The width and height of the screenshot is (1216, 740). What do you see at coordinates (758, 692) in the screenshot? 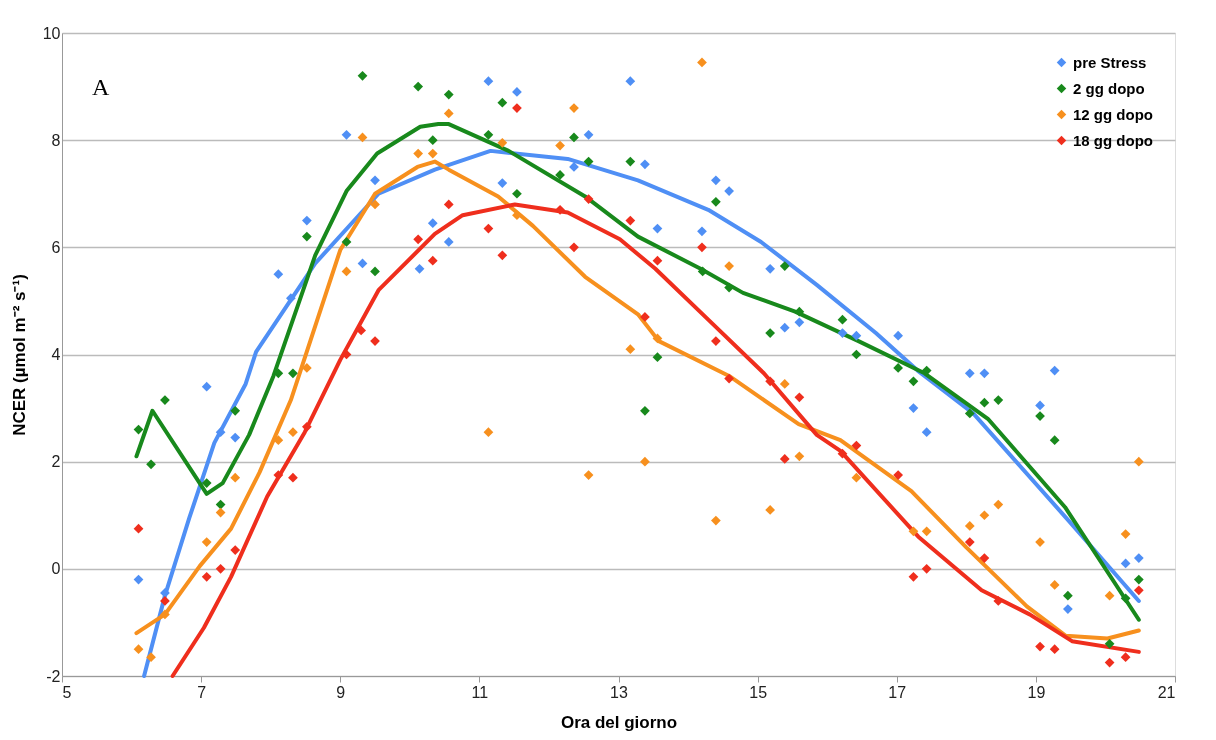
I see `x-tick-label: 15` at bounding box center [758, 692].